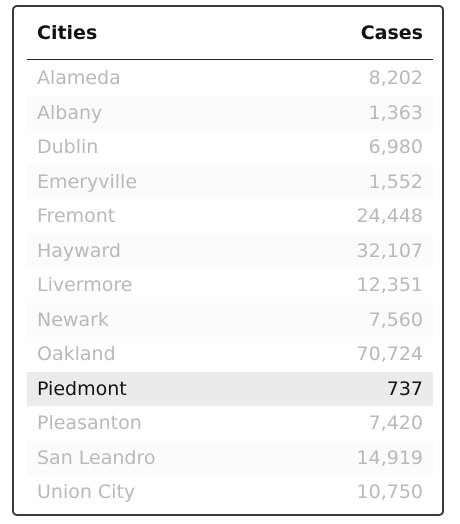 Image resolution: width=460 pixels, height=524 pixels. What do you see at coordinates (404, 388) in the screenshot?
I see `cases-cell: 737` at bounding box center [404, 388].